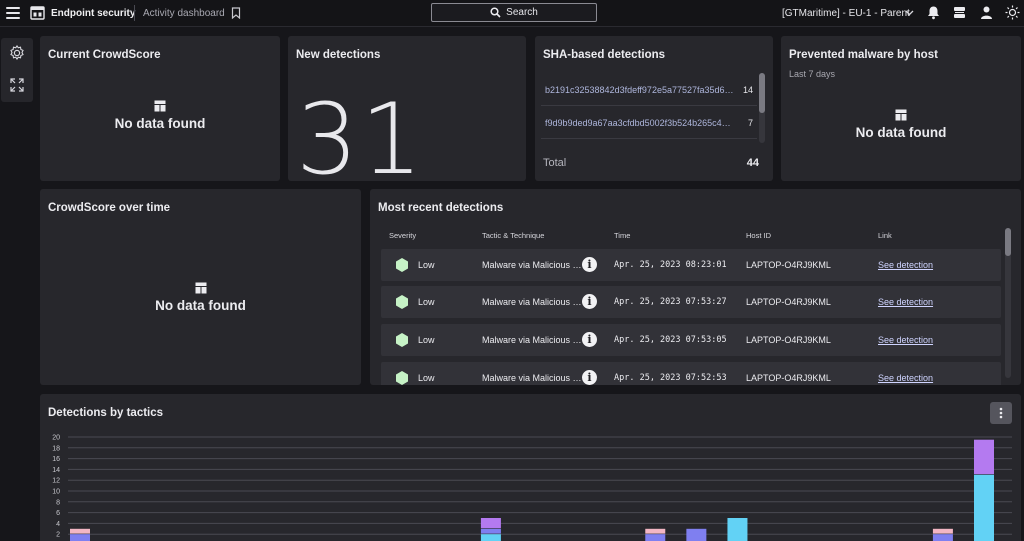  I want to click on search-button: Search, so click(514, 12).